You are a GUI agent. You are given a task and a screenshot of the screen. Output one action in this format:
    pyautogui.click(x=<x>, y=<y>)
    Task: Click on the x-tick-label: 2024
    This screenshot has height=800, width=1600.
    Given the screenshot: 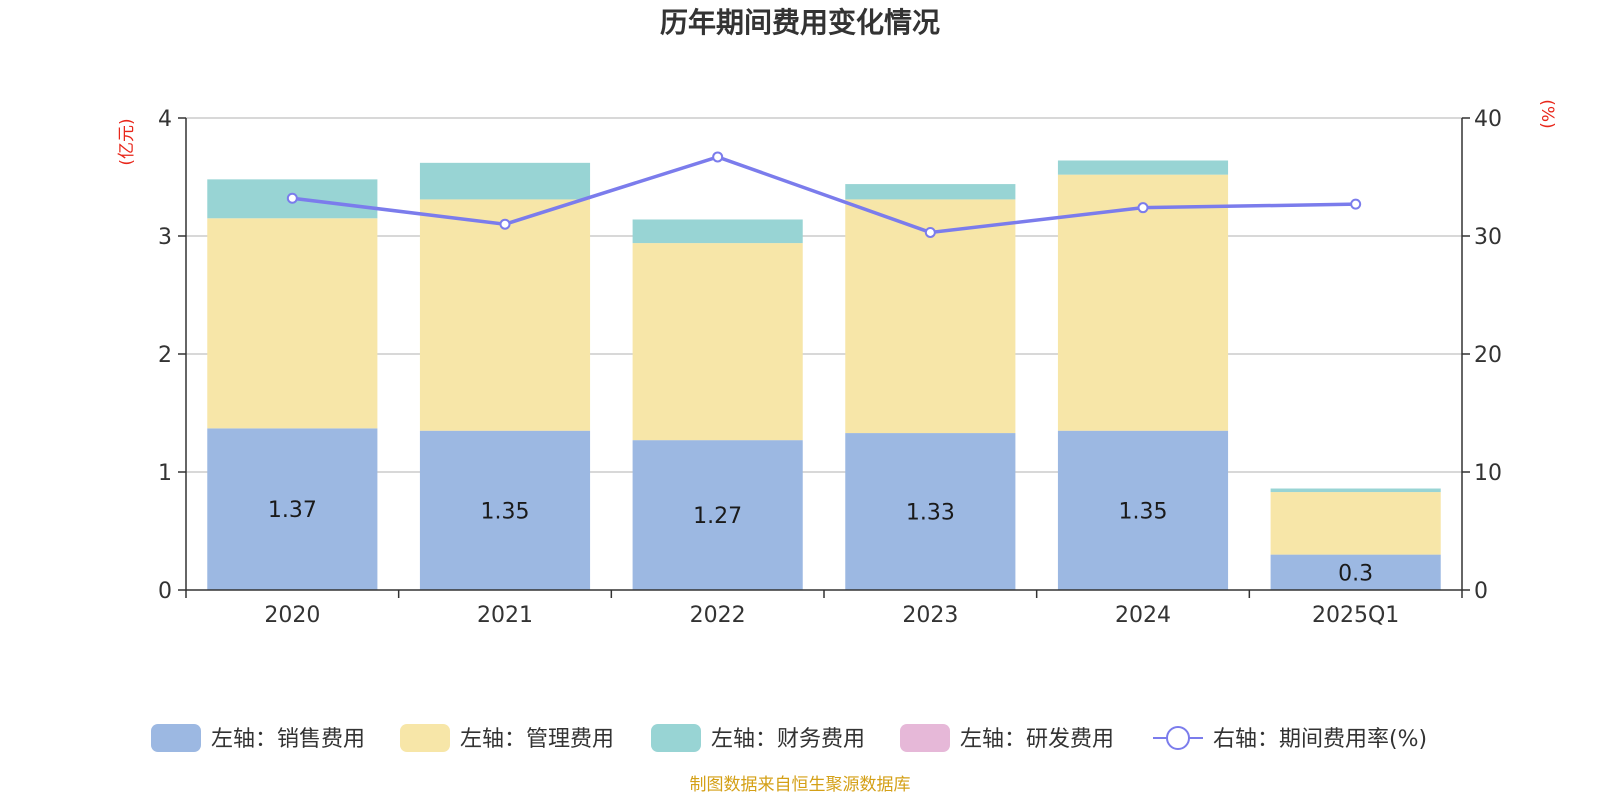 What is the action you would take?
    pyautogui.click(x=1143, y=615)
    